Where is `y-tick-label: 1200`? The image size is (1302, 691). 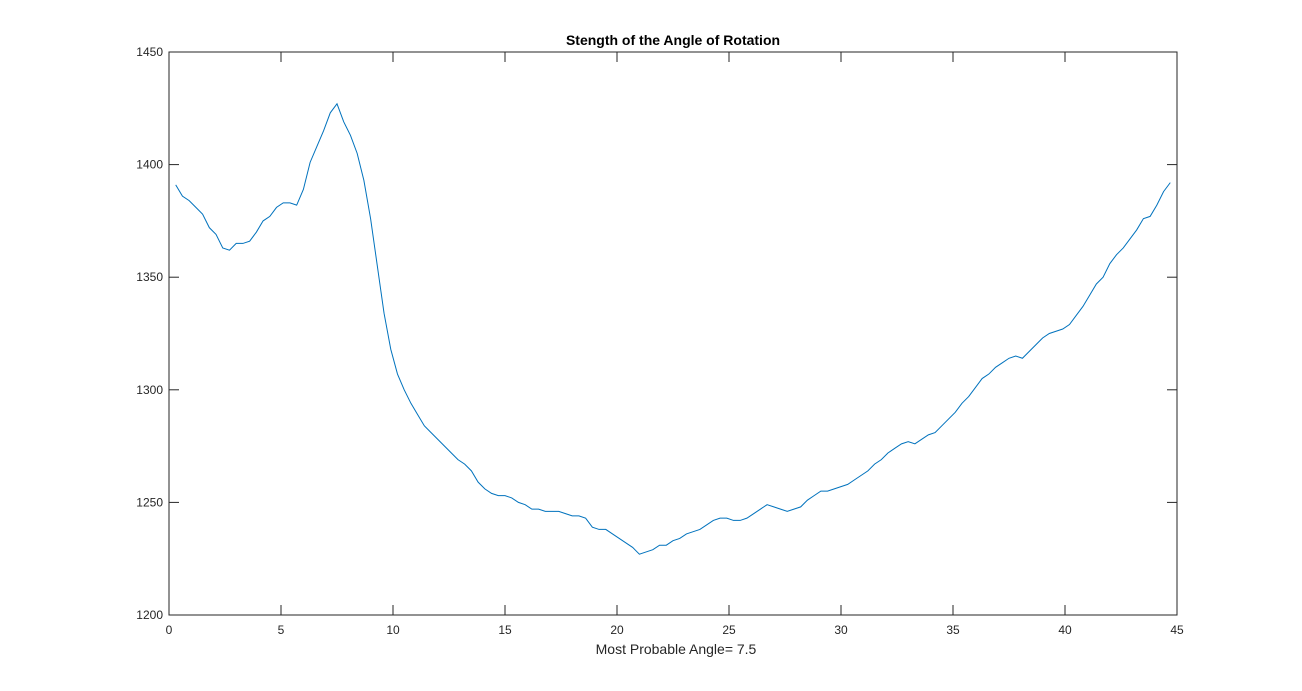
y-tick-label: 1200 is located at coordinates (149, 615).